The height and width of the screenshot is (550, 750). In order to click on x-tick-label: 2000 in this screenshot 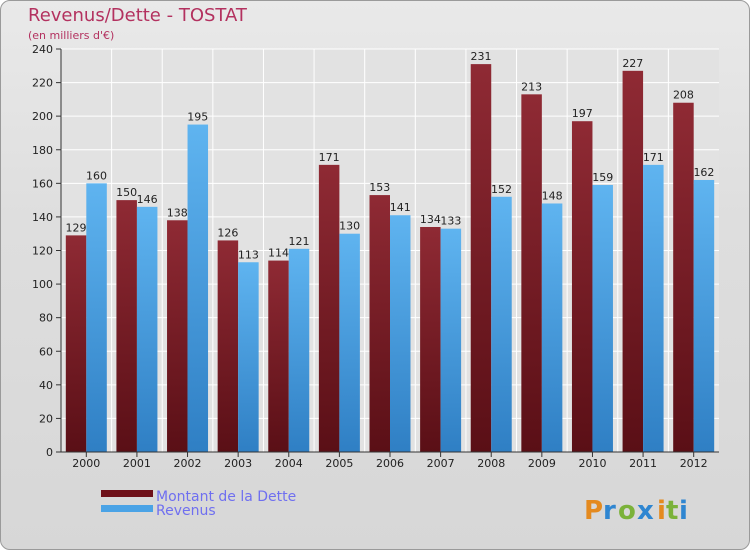, I will do `click(86, 463)`.